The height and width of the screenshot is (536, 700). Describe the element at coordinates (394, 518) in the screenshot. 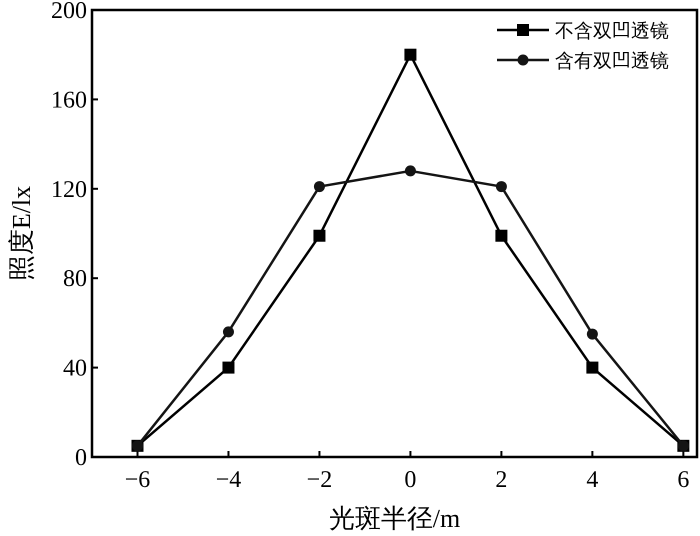

I see `x-axis-title: 光斑半径/m` at that location.